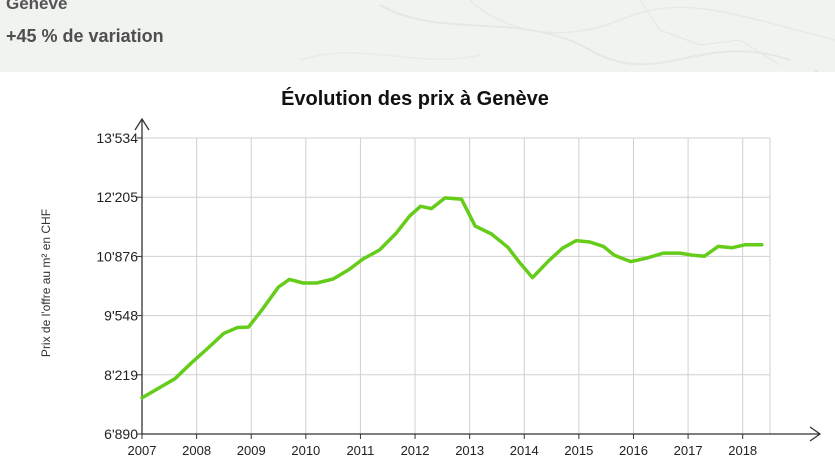  Describe the element at coordinates (196, 450) in the screenshot. I see `x-tick-label: 2008` at that location.